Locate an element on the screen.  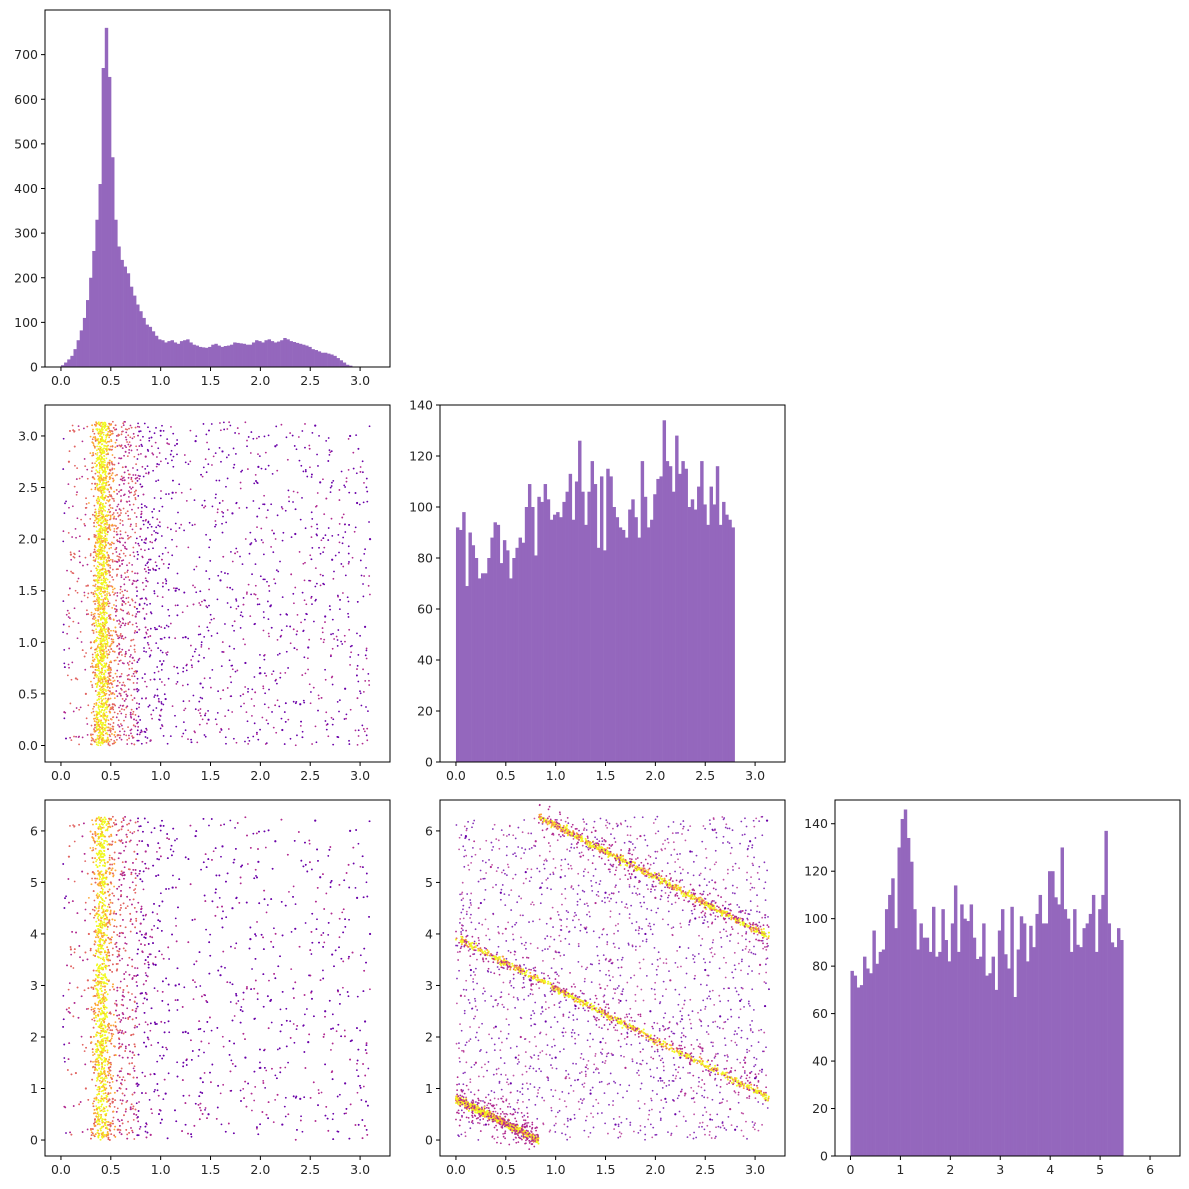
y-tick-label: 0.0 is located at coordinates (28, 745).